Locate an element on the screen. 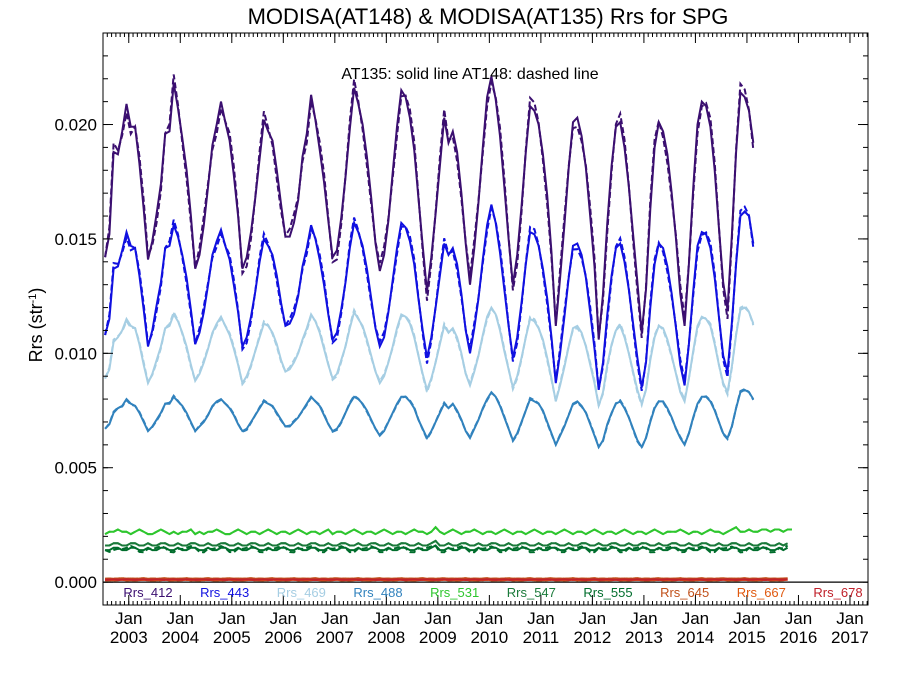  series-line-Rrs_555-at135 is located at coordinates (447, 548).